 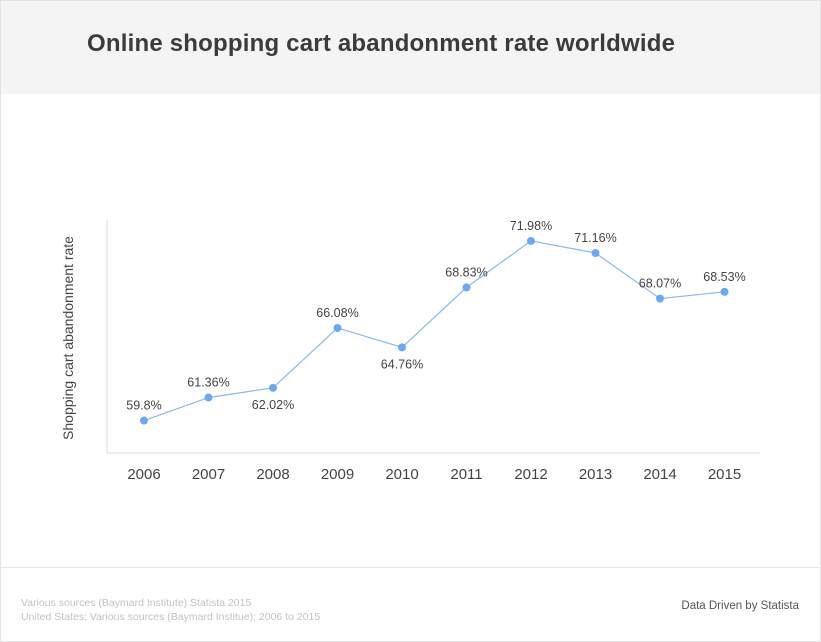 I want to click on x-tick-label-2012: 2012, so click(x=530, y=474).